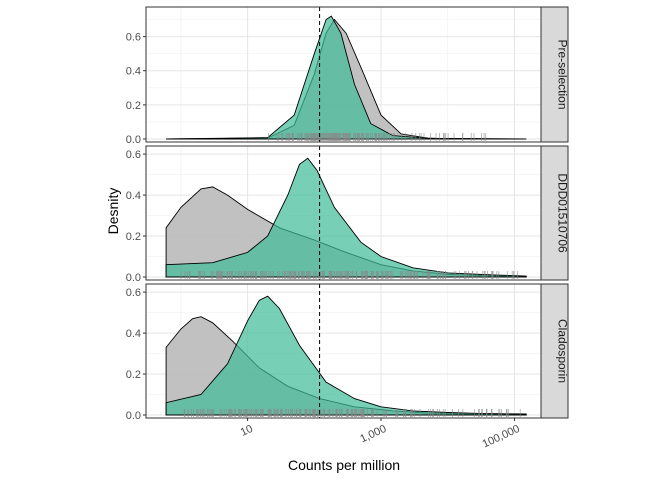 The image size is (672, 480). I want to click on x-tick-label: 1,000, so click(373, 434).